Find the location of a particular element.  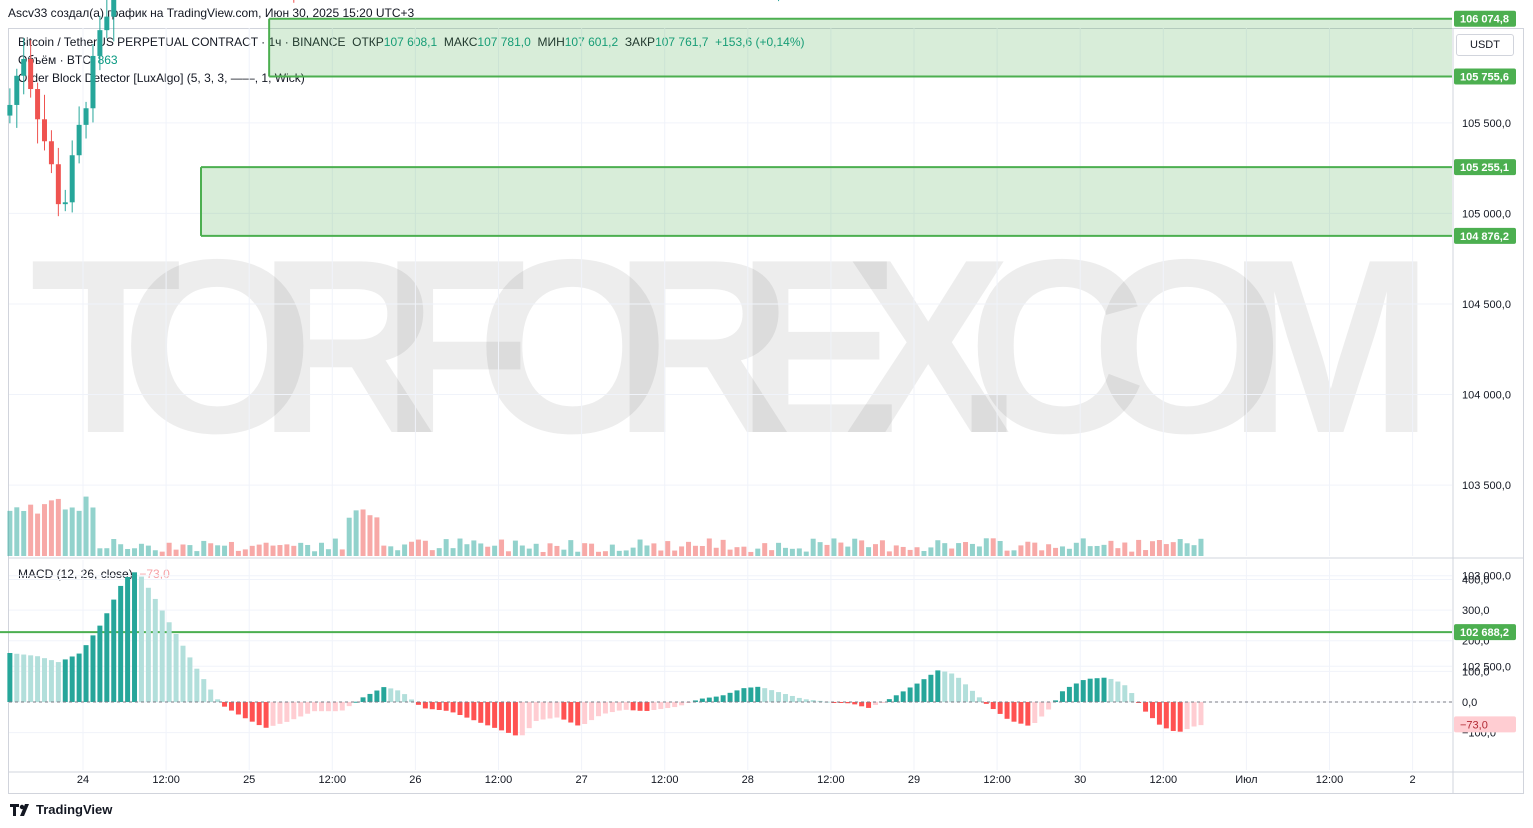

price-tick-label: 104 500,0 is located at coordinates (1486, 305).